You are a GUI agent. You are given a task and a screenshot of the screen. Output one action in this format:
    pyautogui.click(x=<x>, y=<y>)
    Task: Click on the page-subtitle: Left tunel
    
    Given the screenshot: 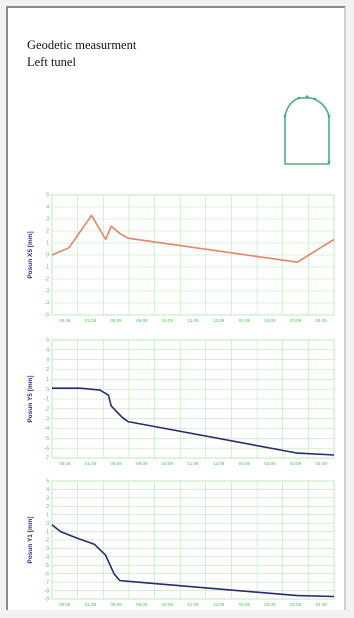 What is the action you would take?
    pyautogui.click(x=51, y=62)
    